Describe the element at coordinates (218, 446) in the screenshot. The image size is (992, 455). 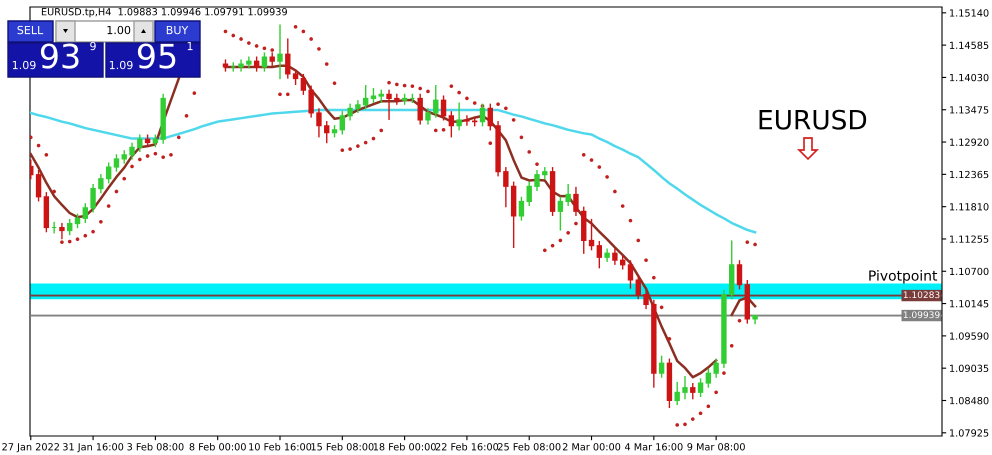
I see `x-tick-label: 8 Feb 00:00` at that location.